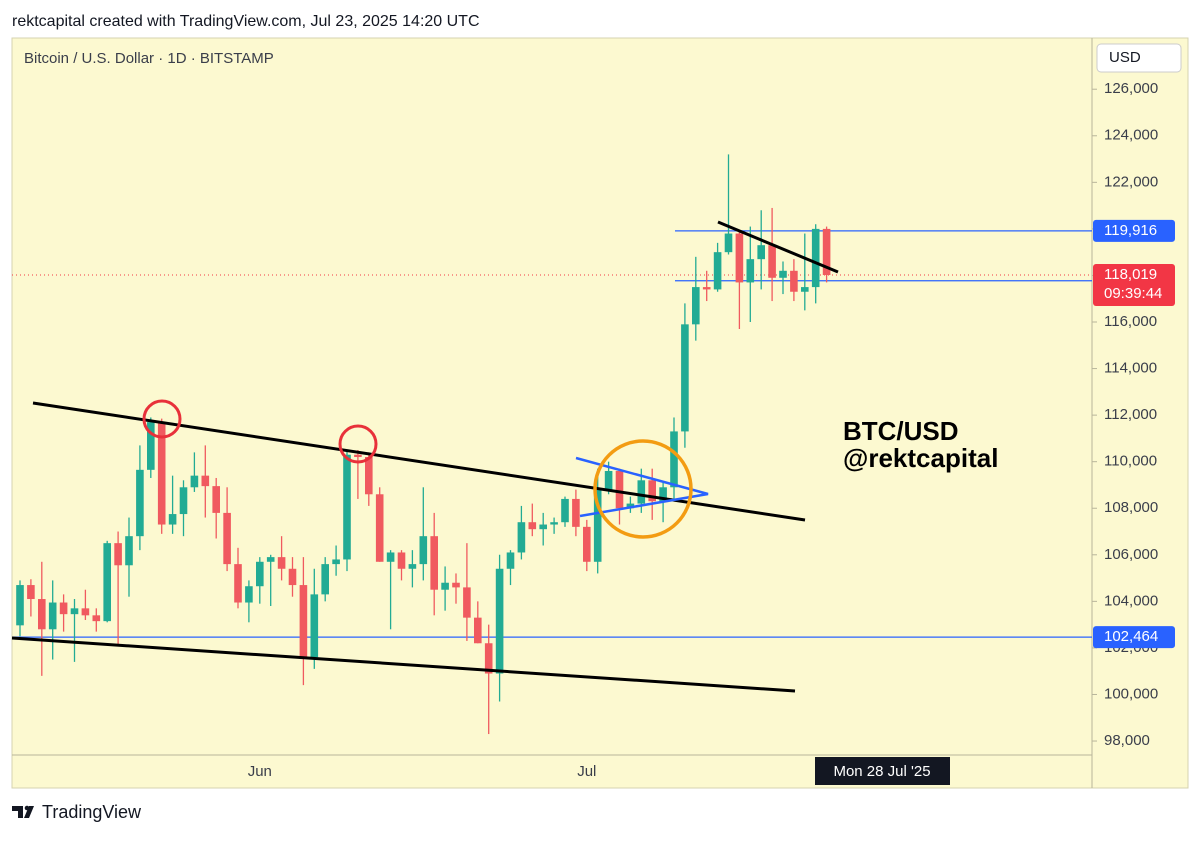  I want to click on currency: USD, so click(1125, 57).